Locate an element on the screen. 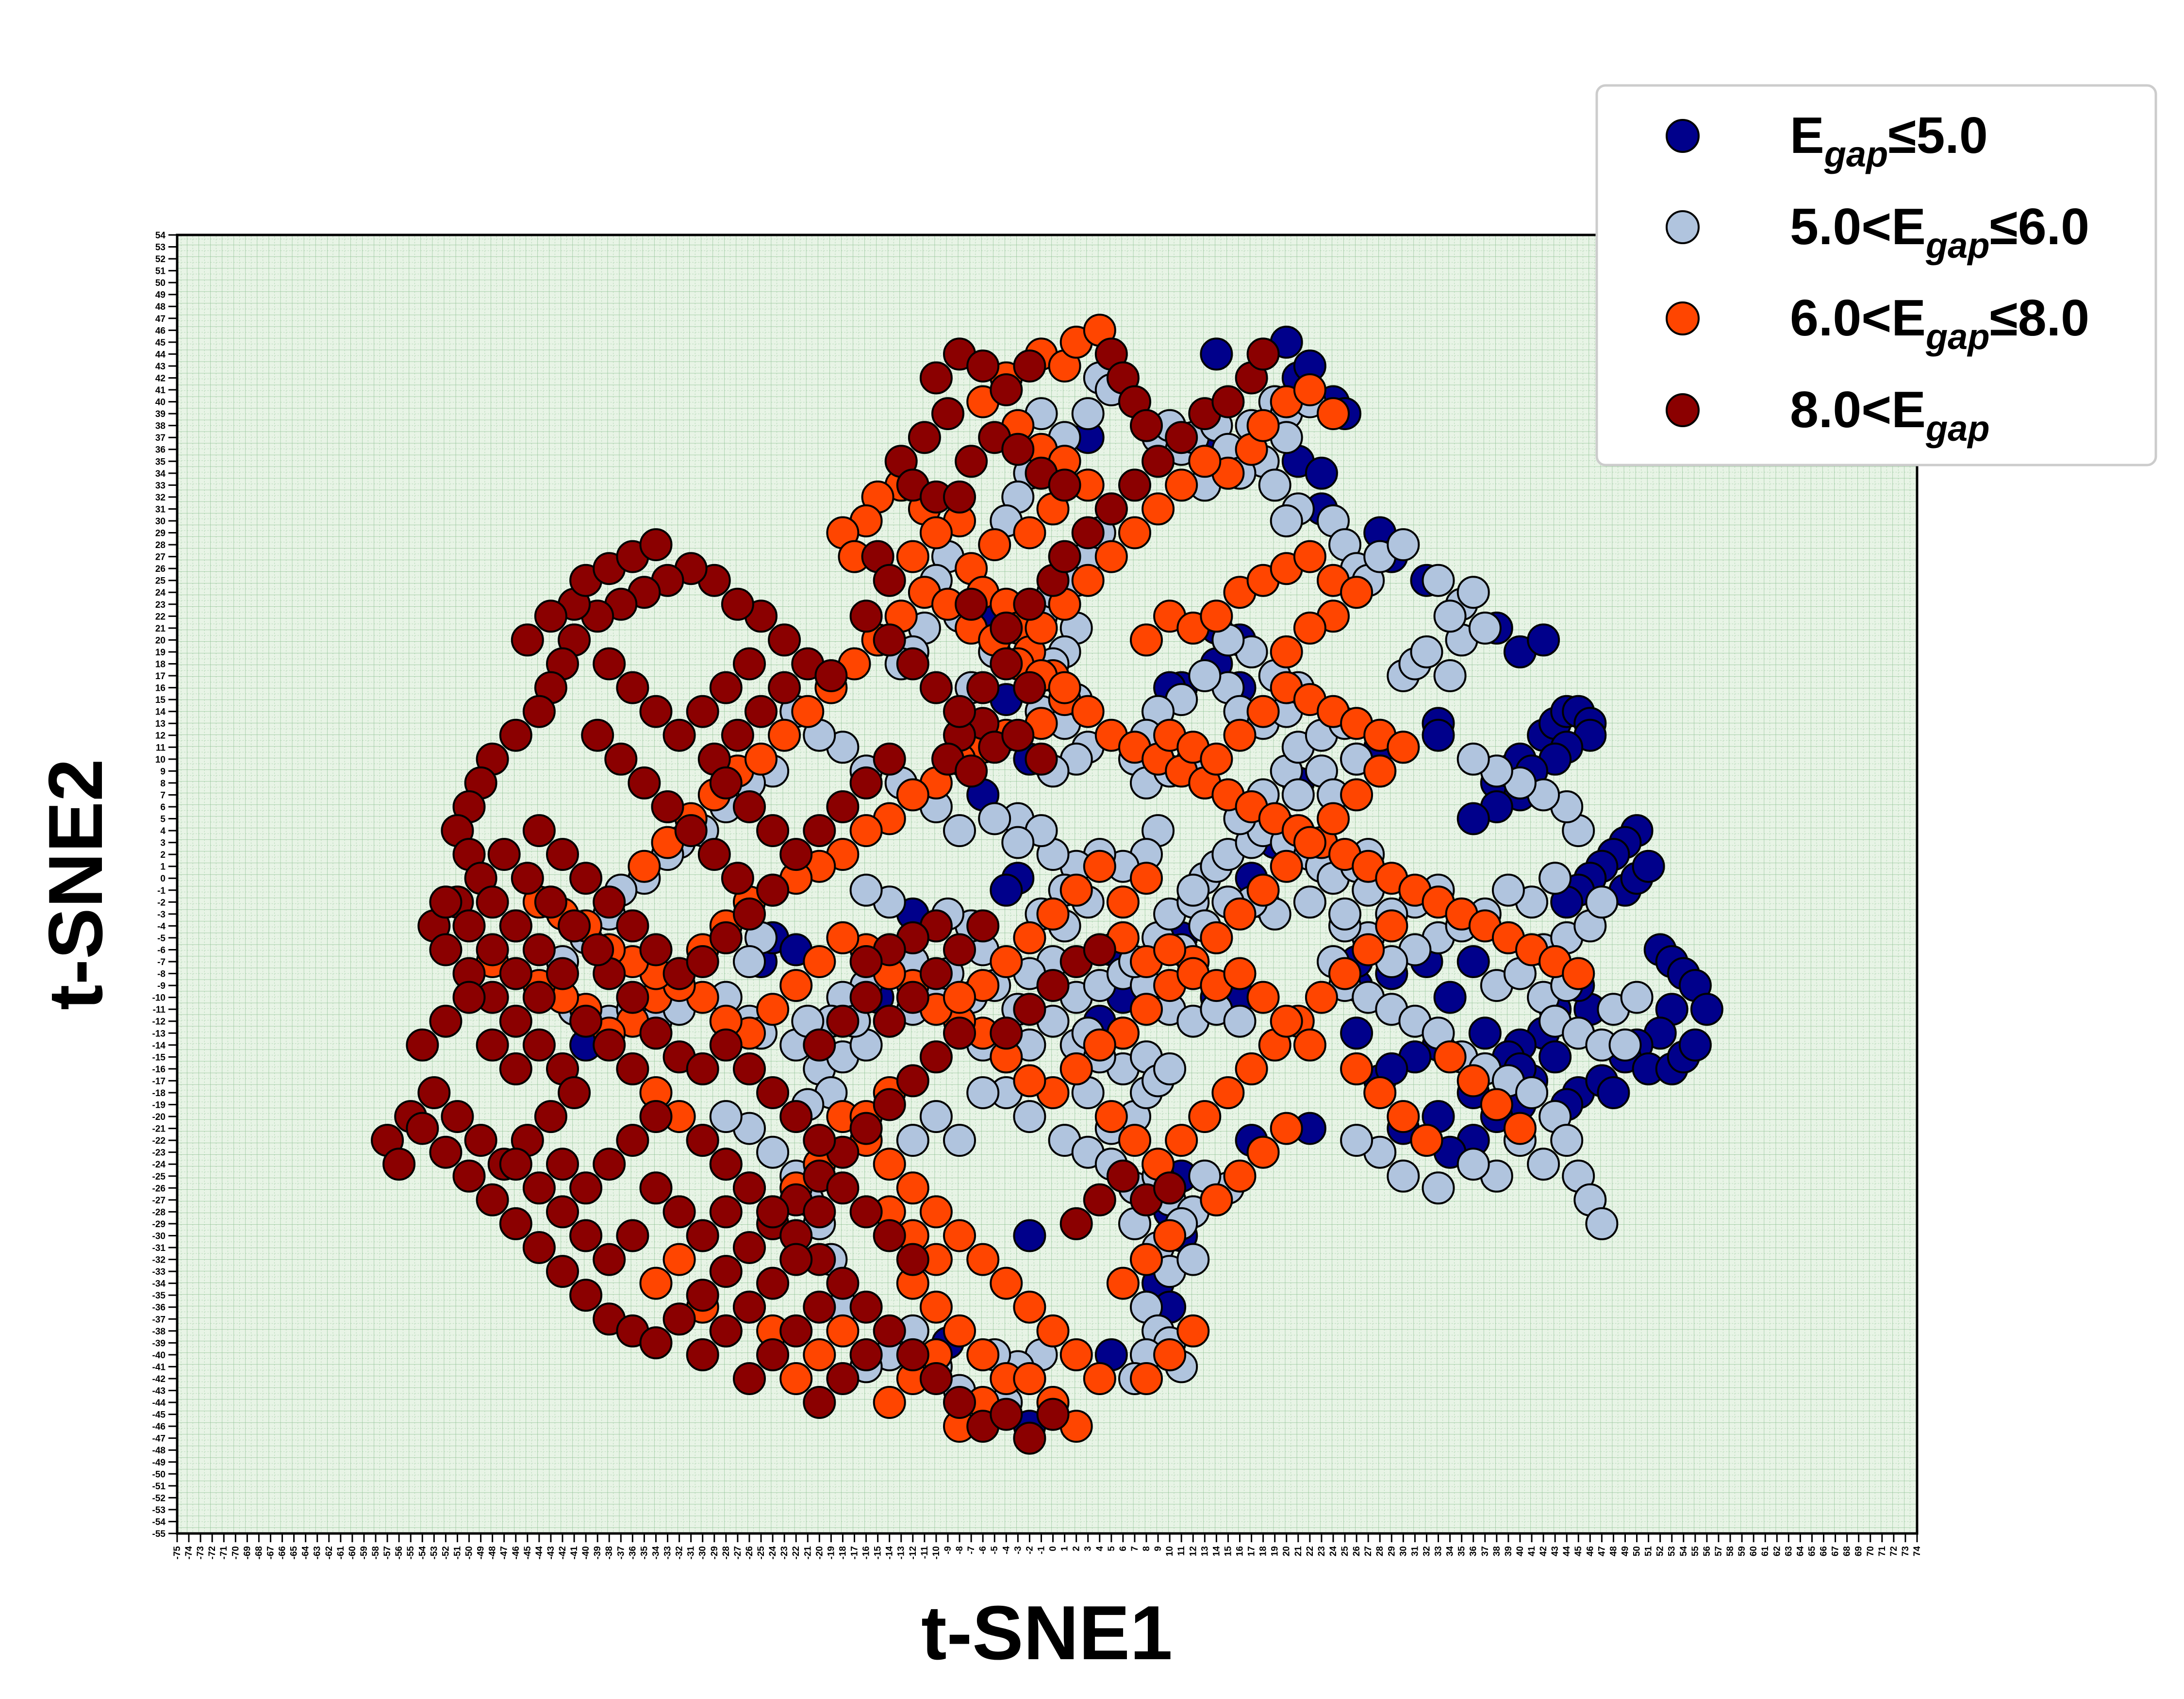  x-tick-label: -74 is located at coordinates (189, 1553).